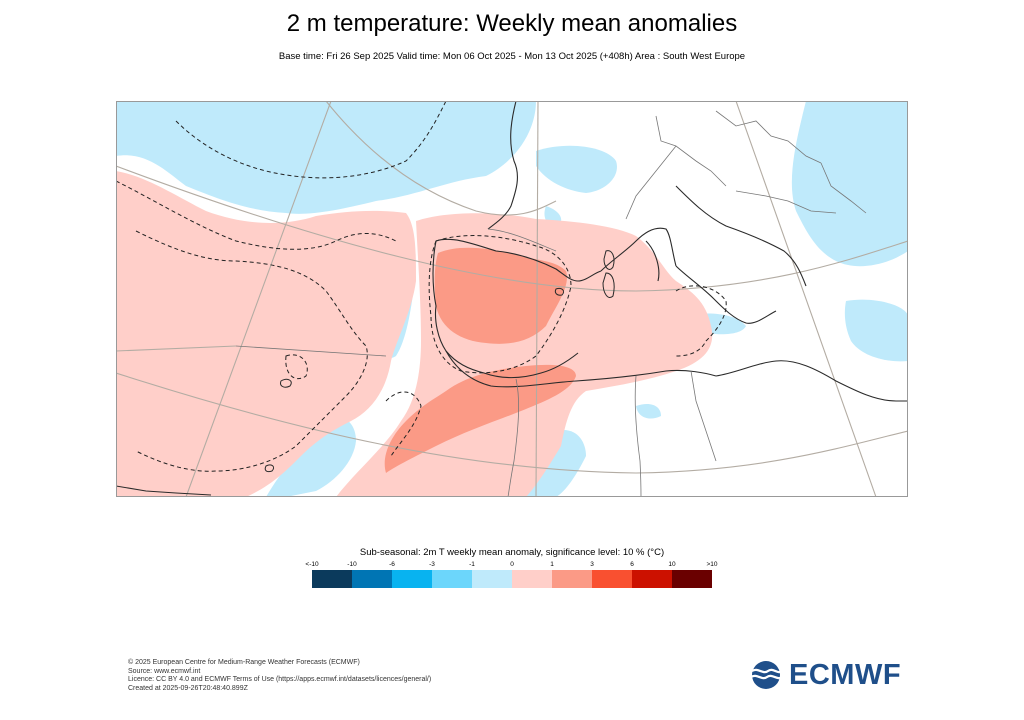 This screenshot has height=720, width=1024. I want to click on legend-tick: 3, so click(592, 564).